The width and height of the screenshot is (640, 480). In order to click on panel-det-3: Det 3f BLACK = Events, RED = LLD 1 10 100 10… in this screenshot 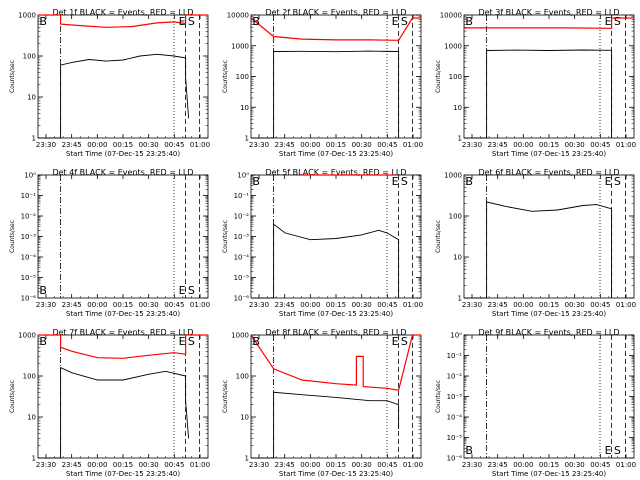, I will do `click(535, 83)`.